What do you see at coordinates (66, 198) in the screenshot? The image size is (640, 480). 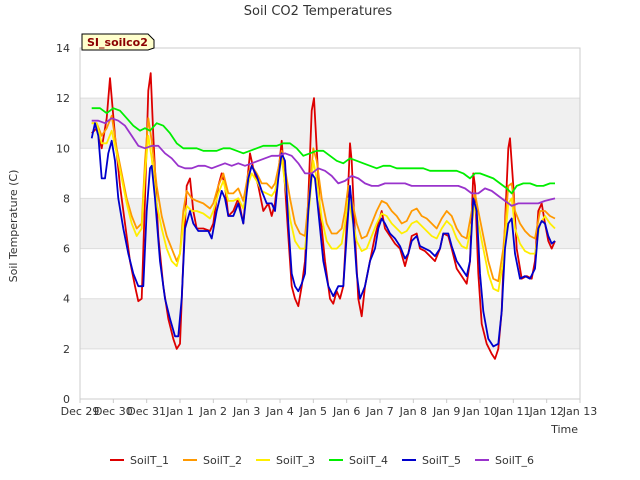 I see `y-tick-label: 8` at bounding box center [66, 198].